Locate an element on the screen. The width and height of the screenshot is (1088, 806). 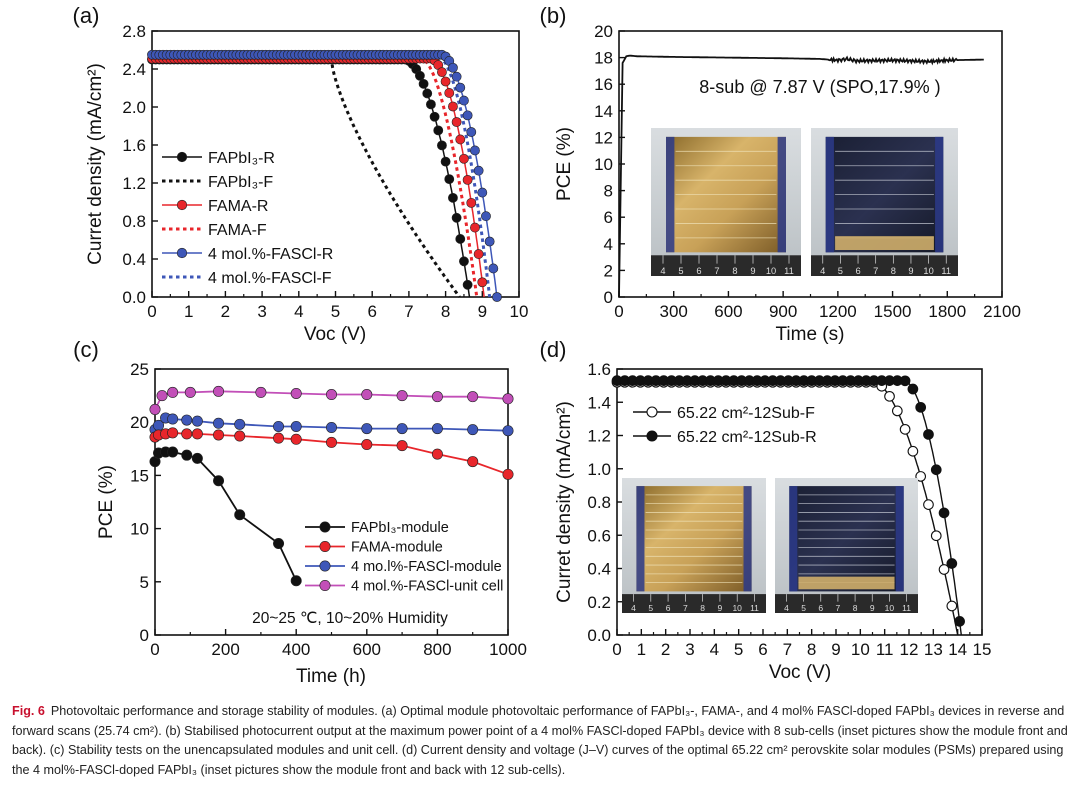
y-tick-label: 0.2 is located at coordinates (599, 602).